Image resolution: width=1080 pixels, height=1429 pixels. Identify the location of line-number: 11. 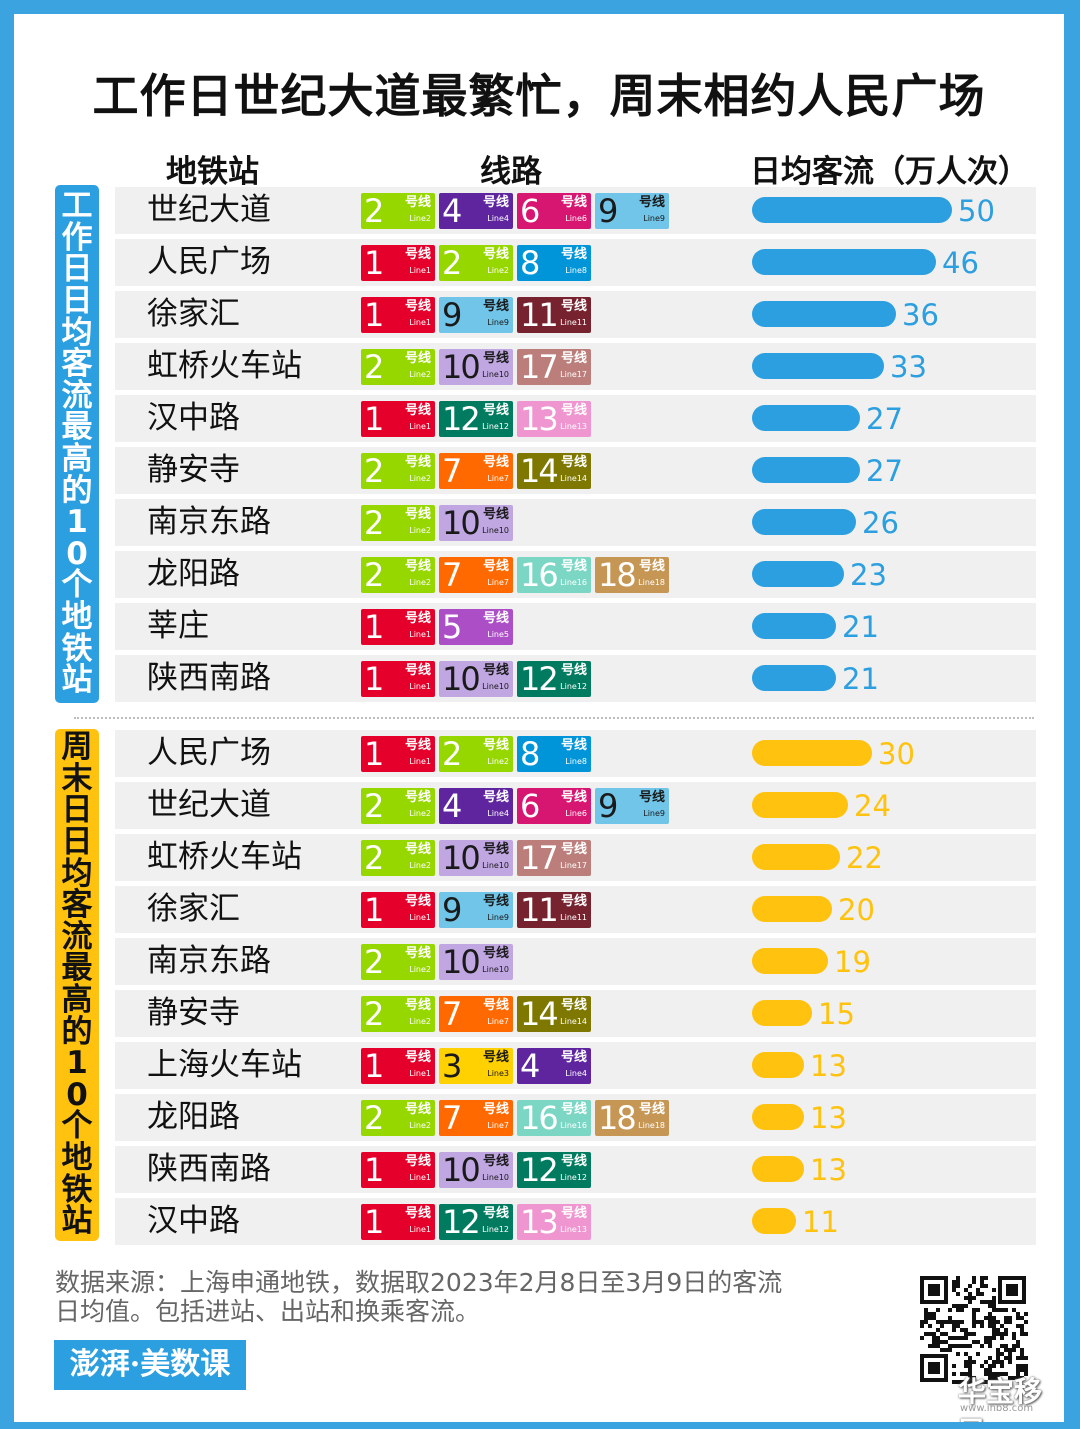
(539, 315).